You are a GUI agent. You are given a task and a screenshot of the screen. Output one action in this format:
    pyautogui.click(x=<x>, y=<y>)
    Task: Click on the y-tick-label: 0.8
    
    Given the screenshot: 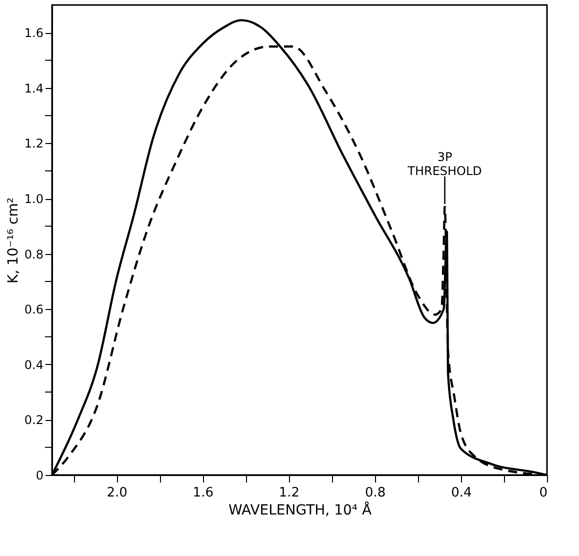 What is the action you would take?
    pyautogui.click(x=34, y=254)
    